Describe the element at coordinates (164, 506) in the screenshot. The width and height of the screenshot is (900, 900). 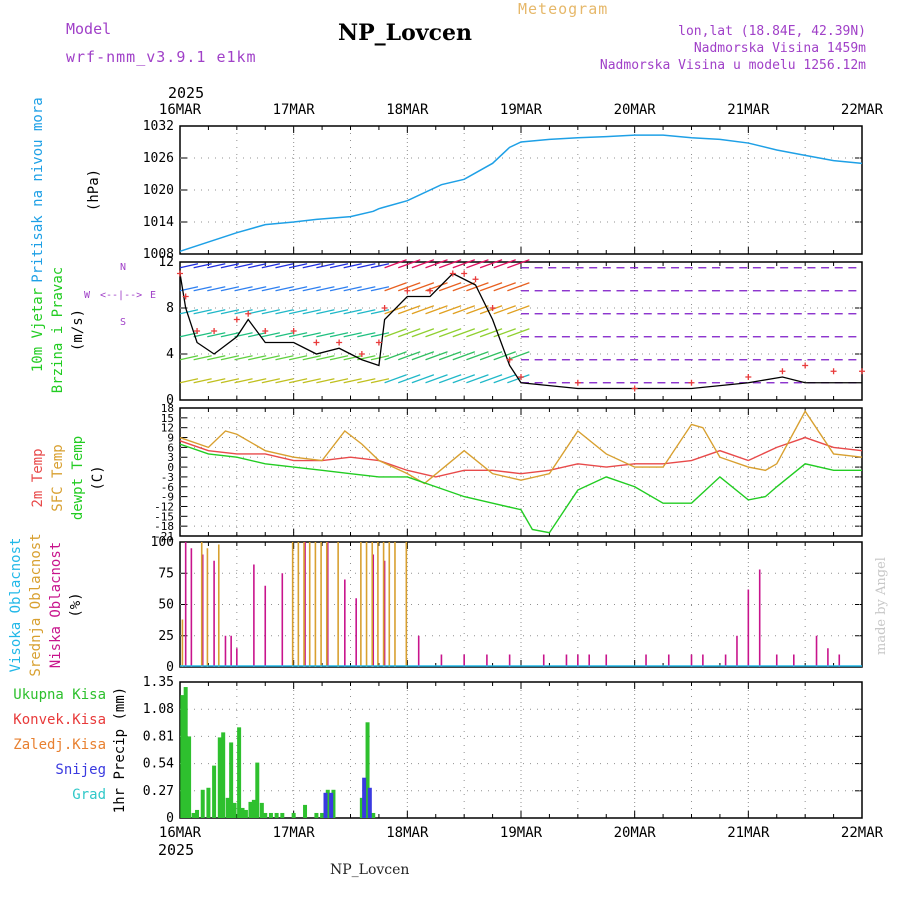
I see `y-tick-label: -12` at that location.